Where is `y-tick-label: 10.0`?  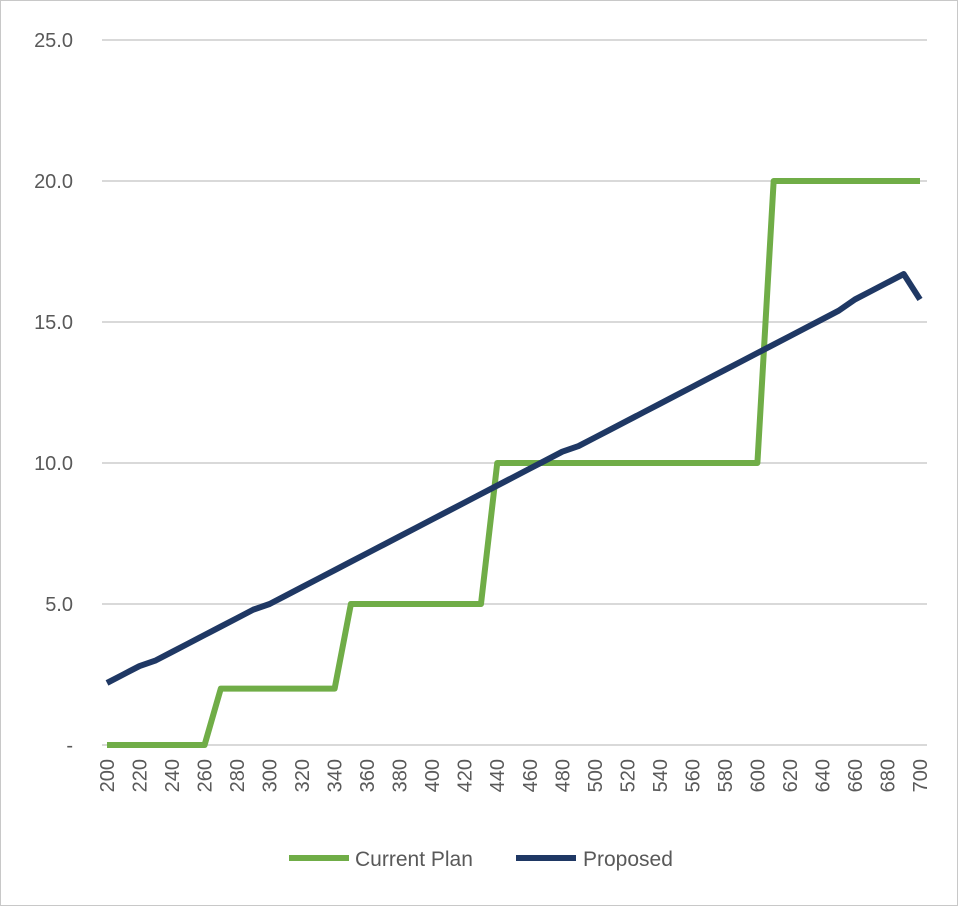
y-tick-label: 10.0 is located at coordinates (53, 464).